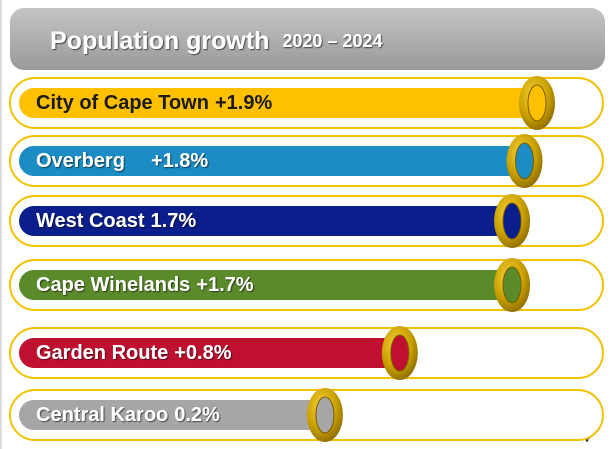  What do you see at coordinates (332, 41) in the screenshot?
I see `subtitle-text: 2020 – 2024` at bounding box center [332, 41].